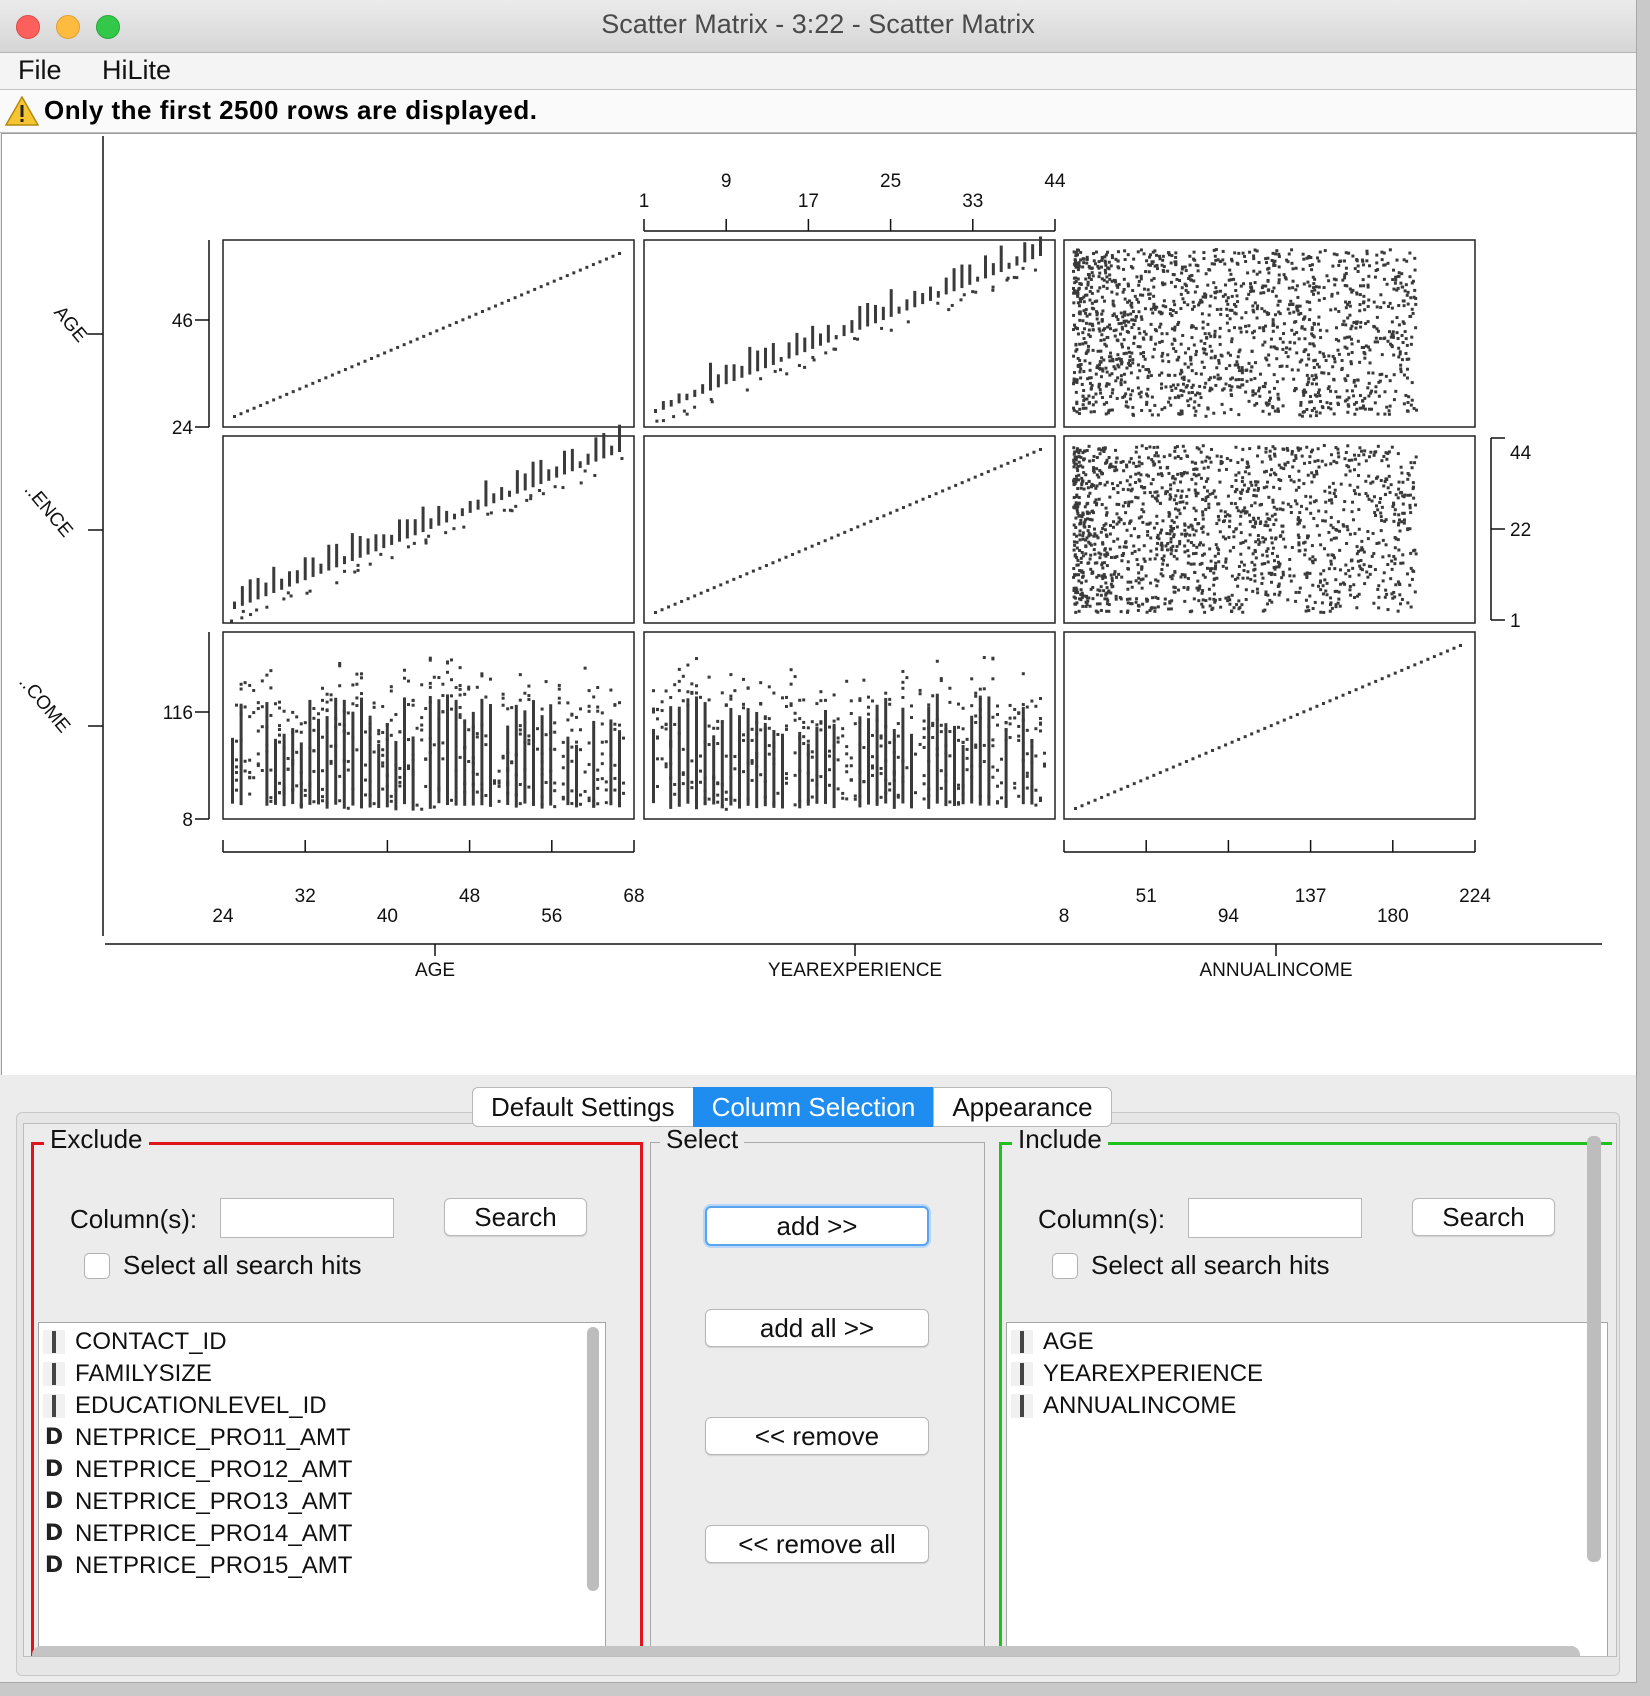 The image size is (1650, 1696). I want to click on add-all-button: add all >>, so click(817, 1328).